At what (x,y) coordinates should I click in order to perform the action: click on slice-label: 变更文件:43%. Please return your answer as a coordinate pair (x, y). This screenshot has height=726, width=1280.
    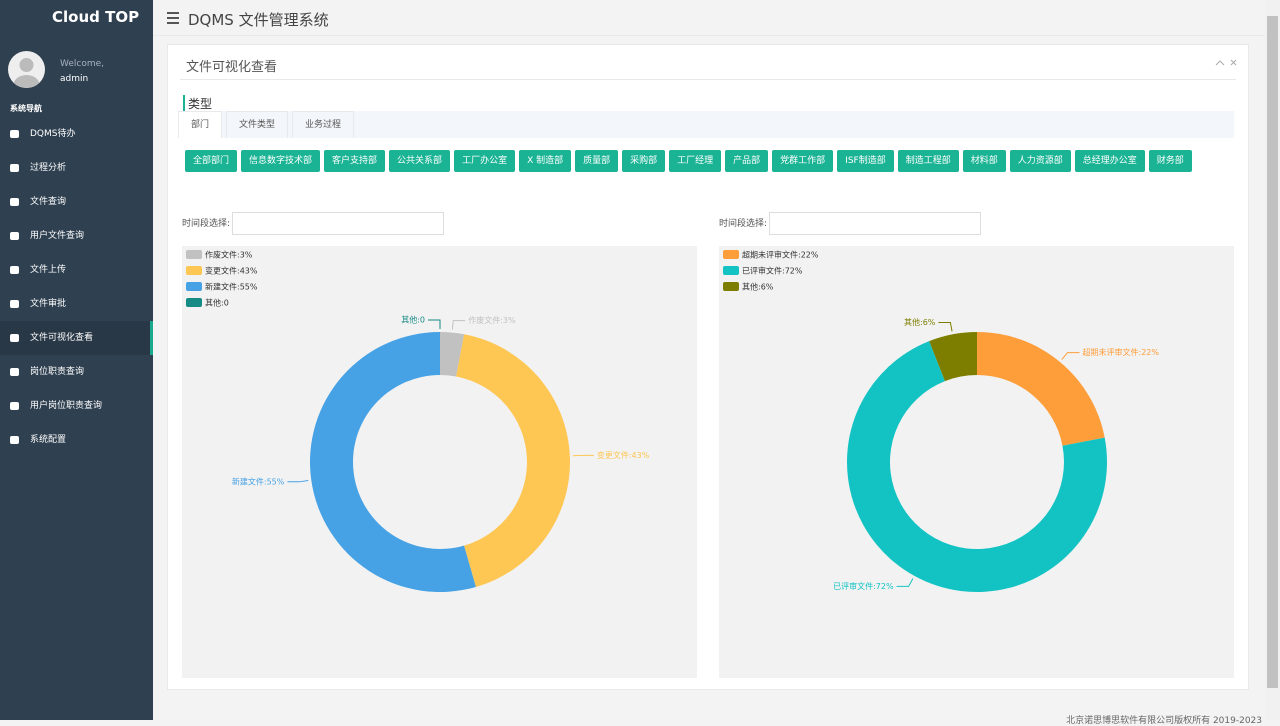
    Looking at the image, I should click on (623, 455).